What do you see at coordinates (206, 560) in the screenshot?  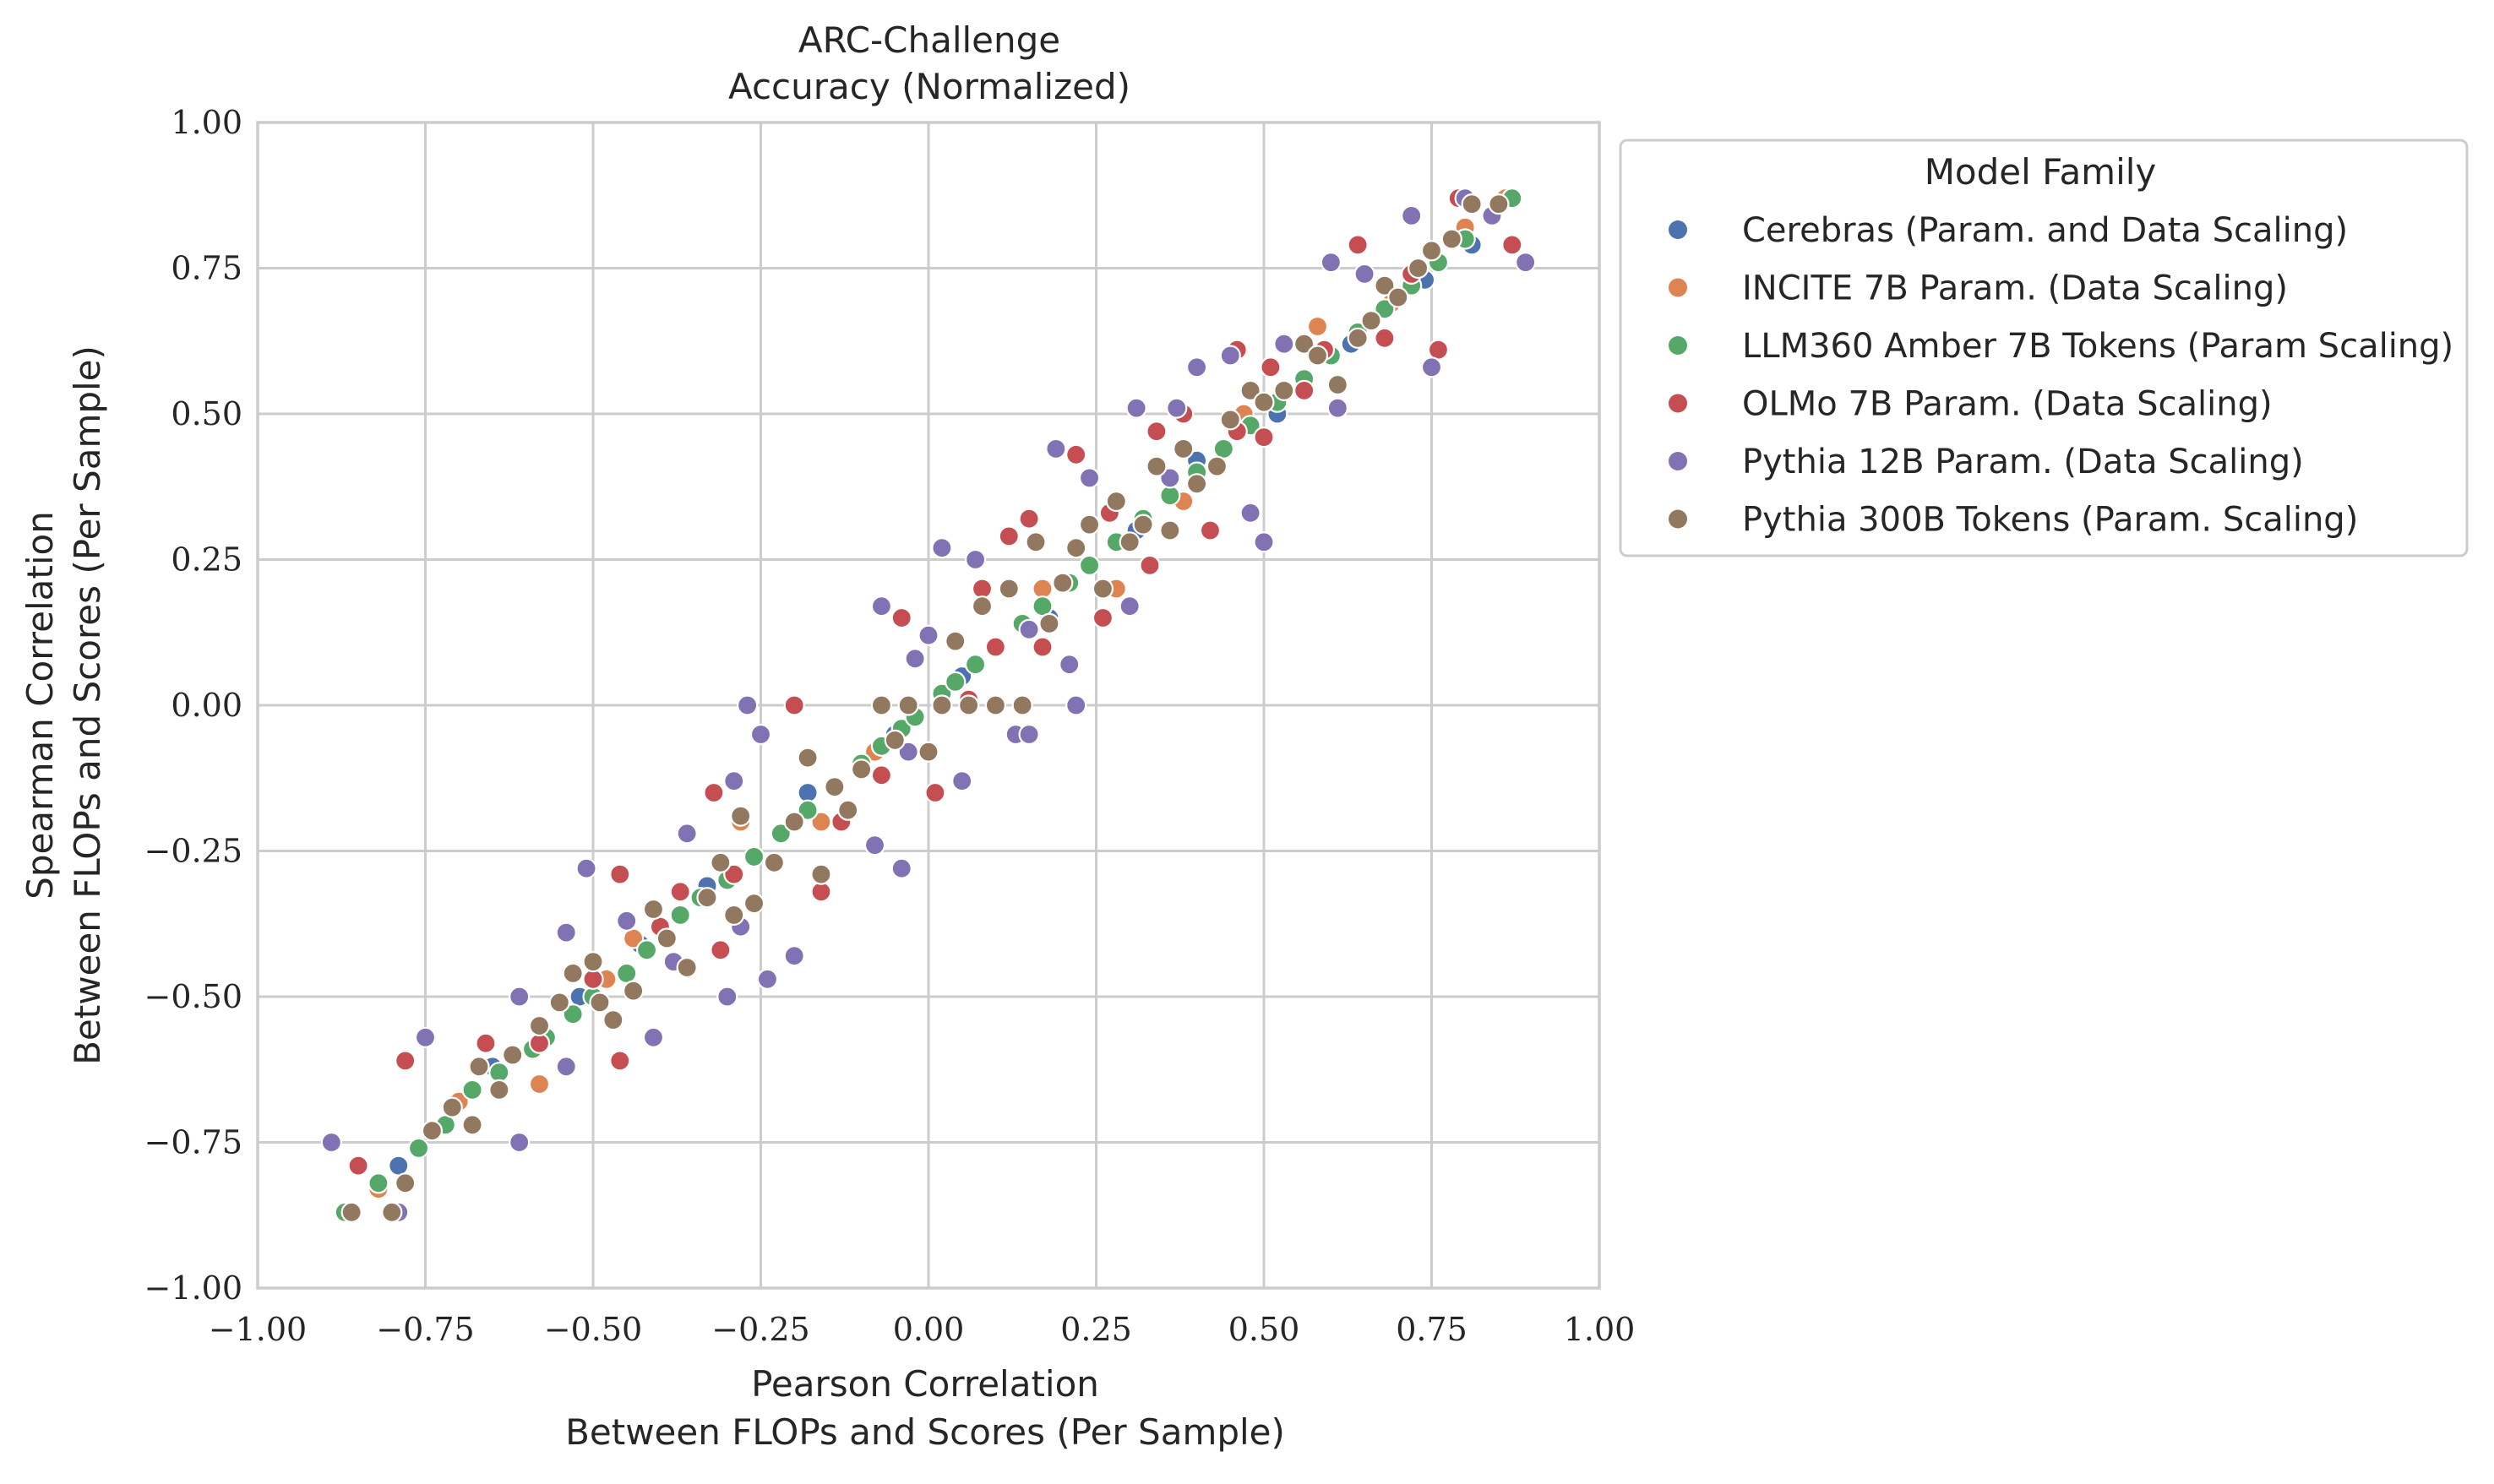 I see `y-tick-label: 0.25` at bounding box center [206, 560].